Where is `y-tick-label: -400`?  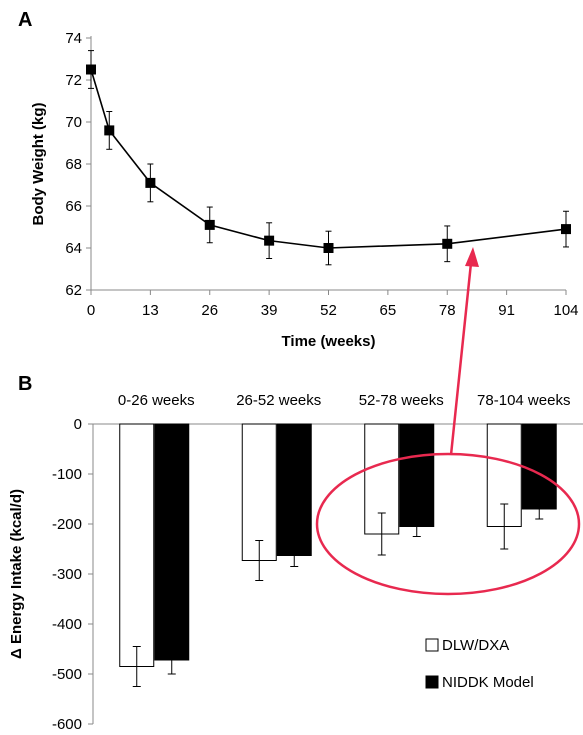 y-tick-label: -400 is located at coordinates (67, 624).